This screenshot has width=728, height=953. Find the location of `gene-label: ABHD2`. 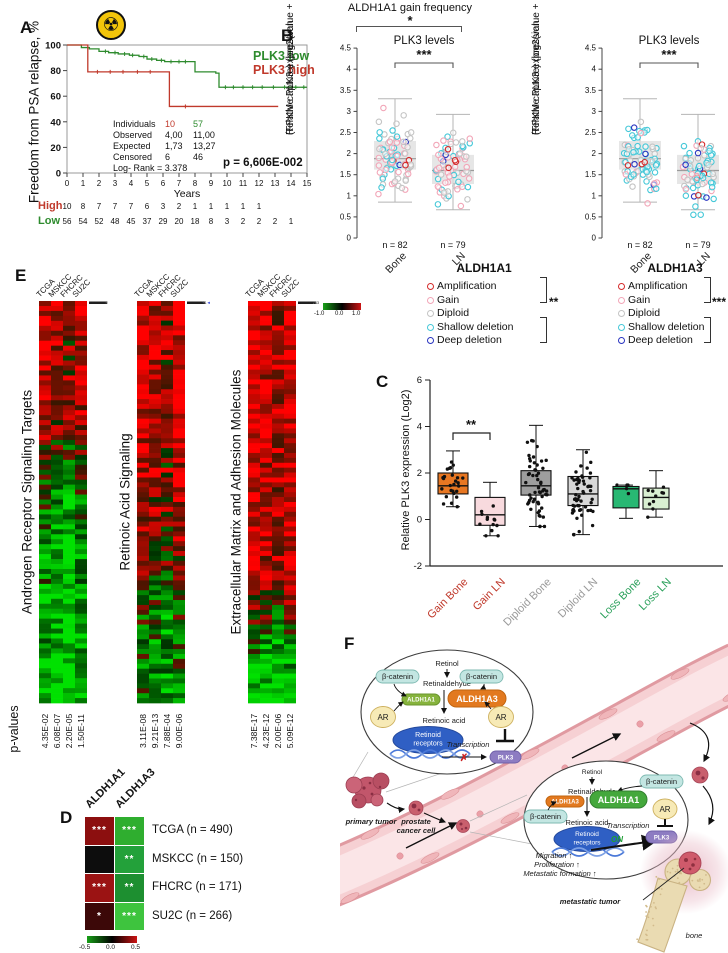

gene-label: ABHD2 is located at coordinates (96, 302).